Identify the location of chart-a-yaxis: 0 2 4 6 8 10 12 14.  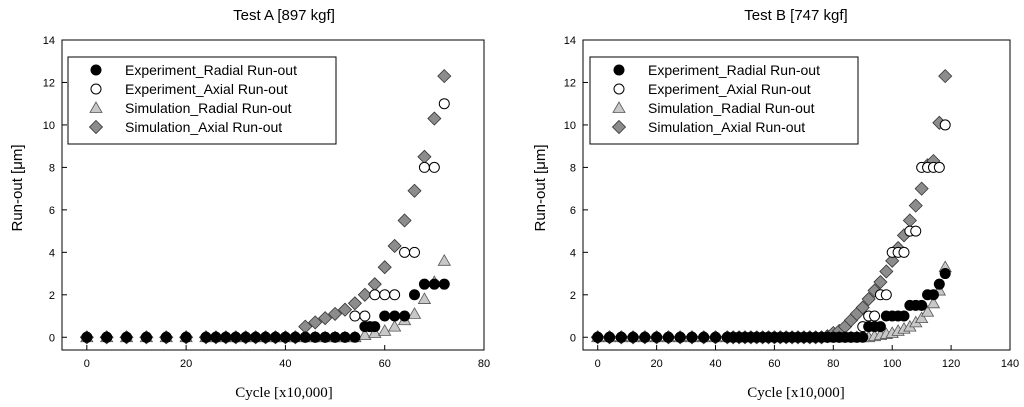
(55, 189).